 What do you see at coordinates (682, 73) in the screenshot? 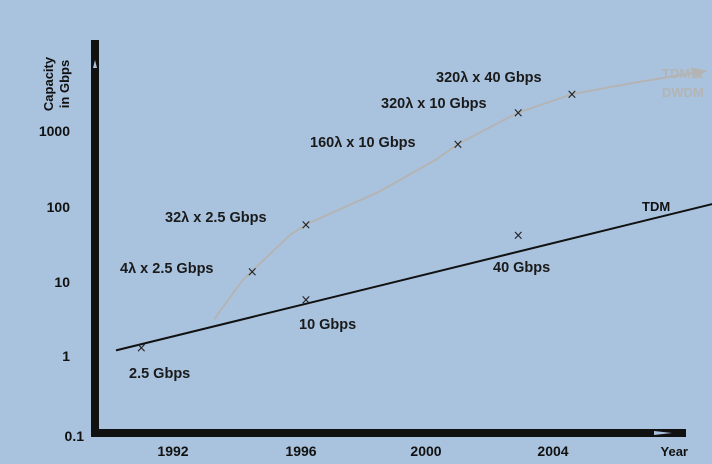
I see `series-label-tdm-dwdm: TDM &` at bounding box center [682, 73].